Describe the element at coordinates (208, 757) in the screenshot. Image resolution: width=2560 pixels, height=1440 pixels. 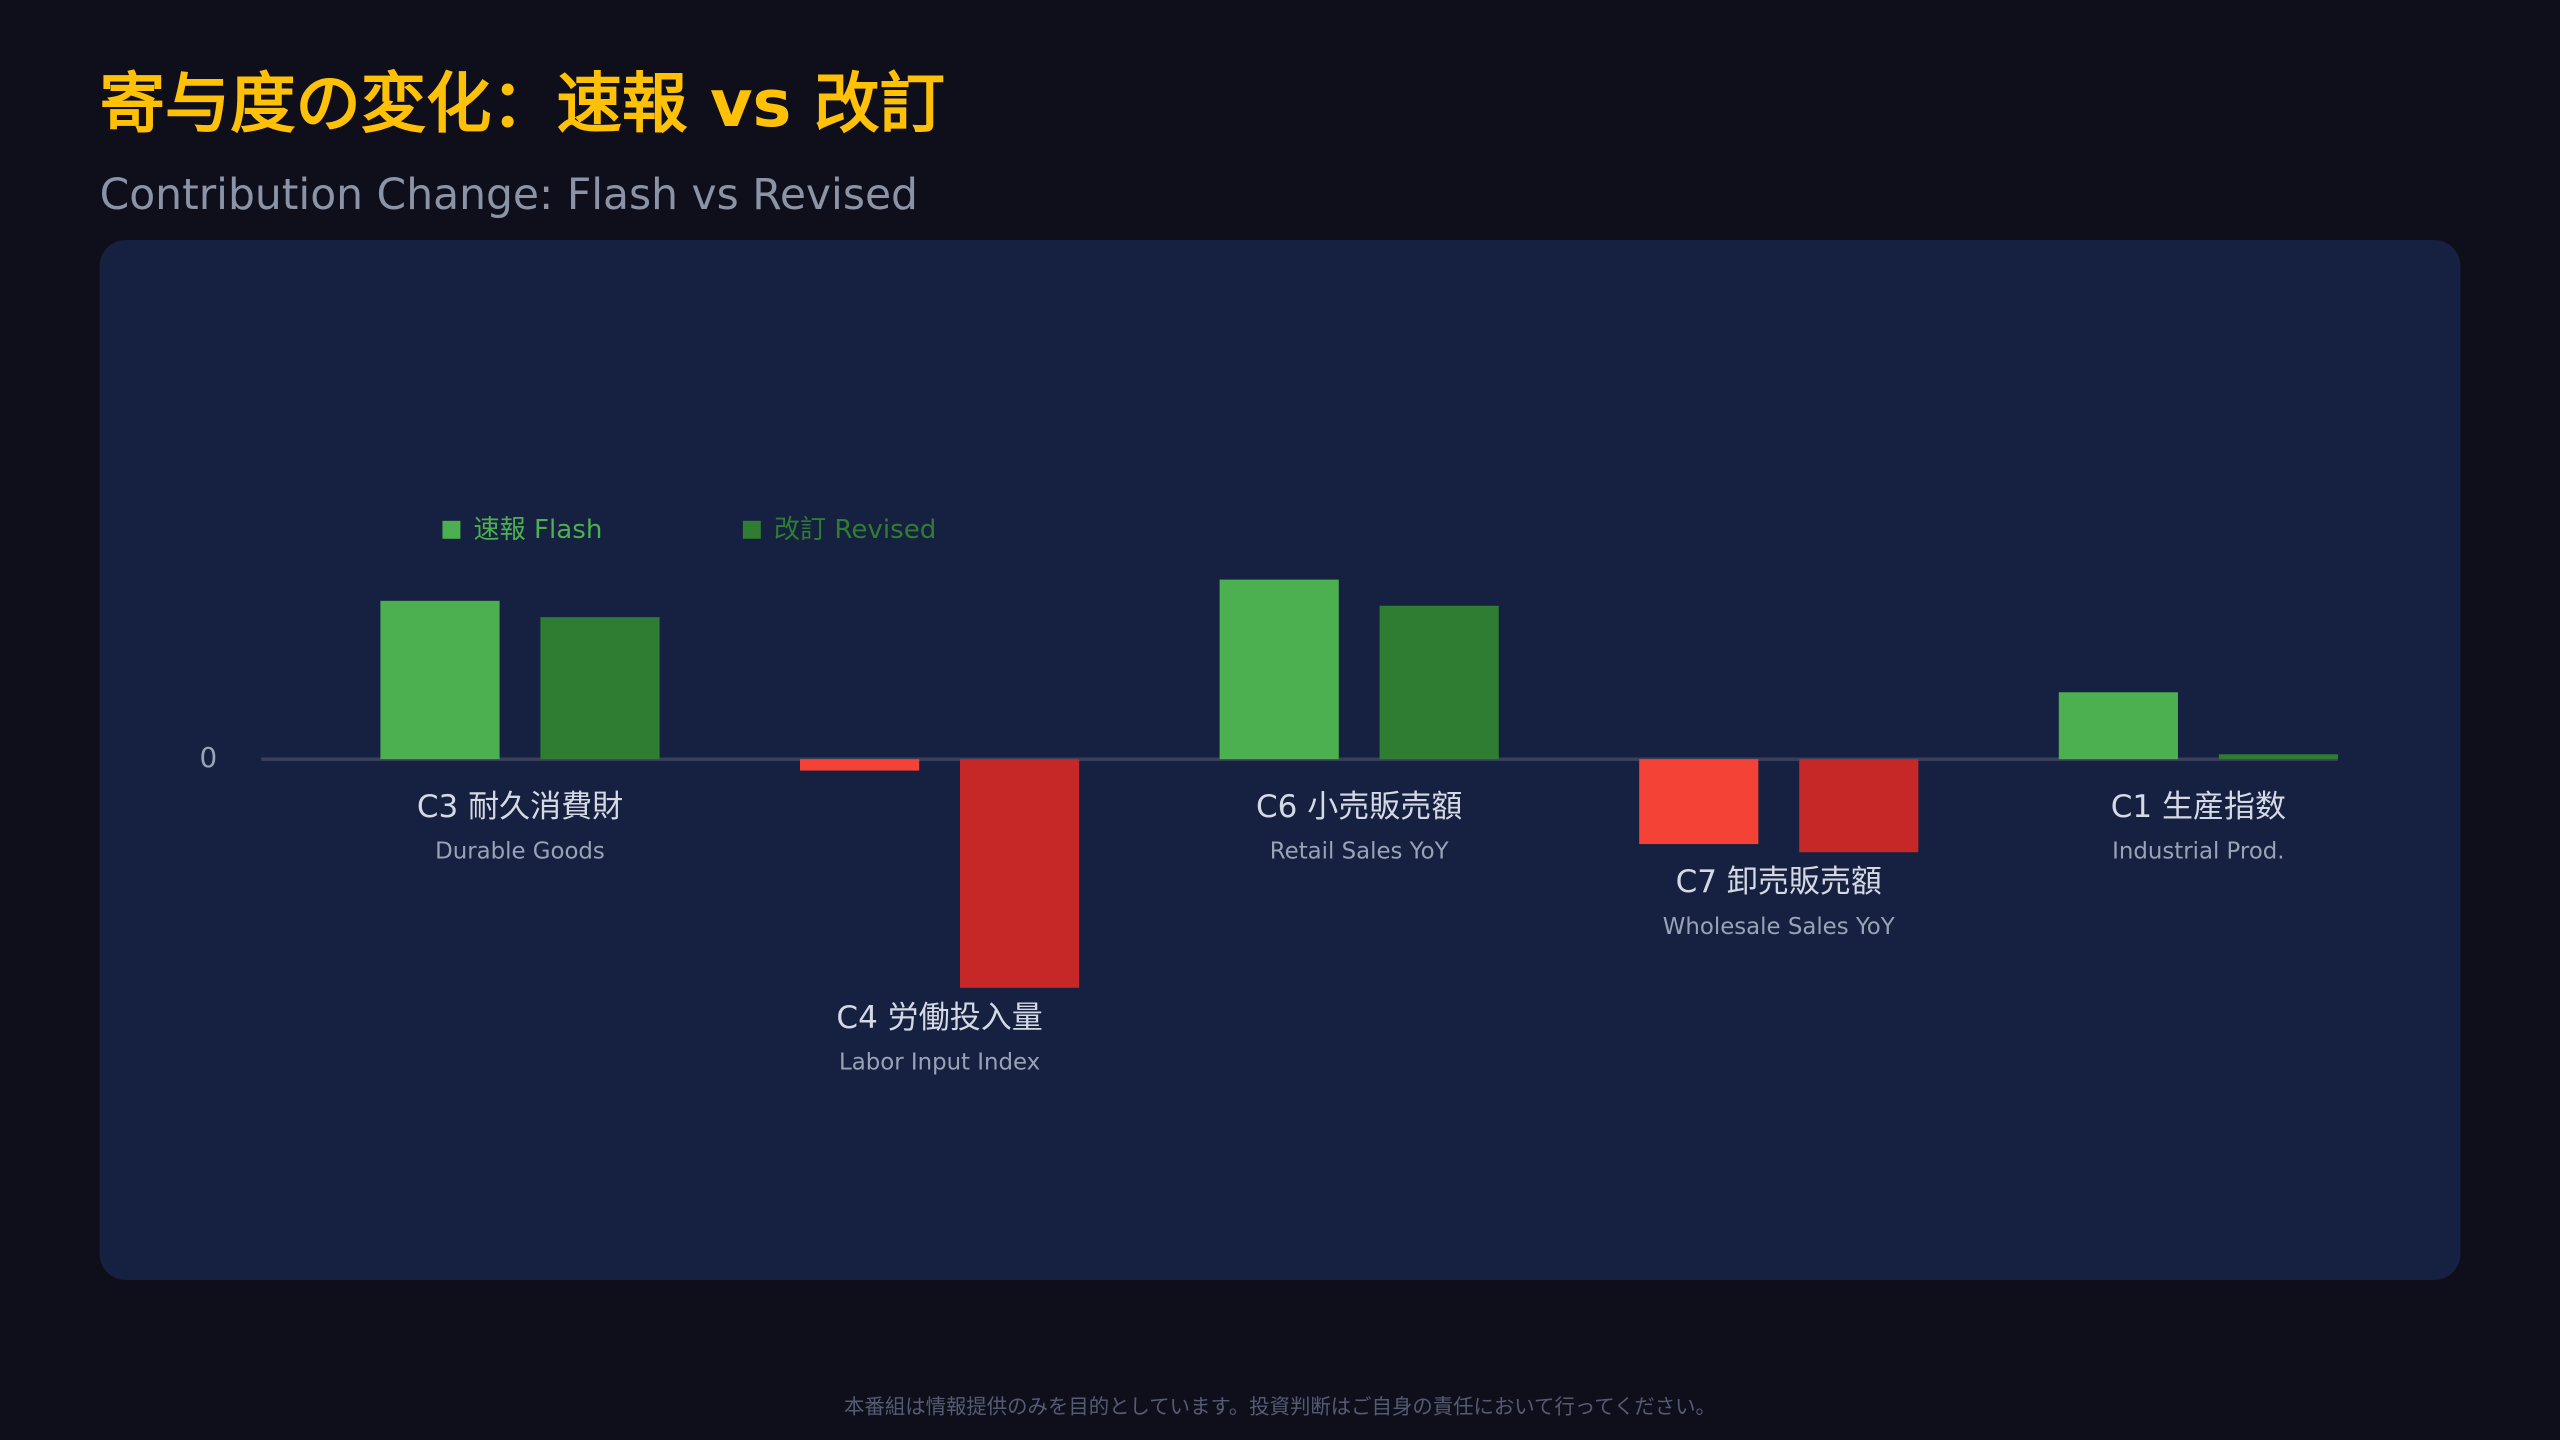
I see `y-tick-label: 0` at that location.